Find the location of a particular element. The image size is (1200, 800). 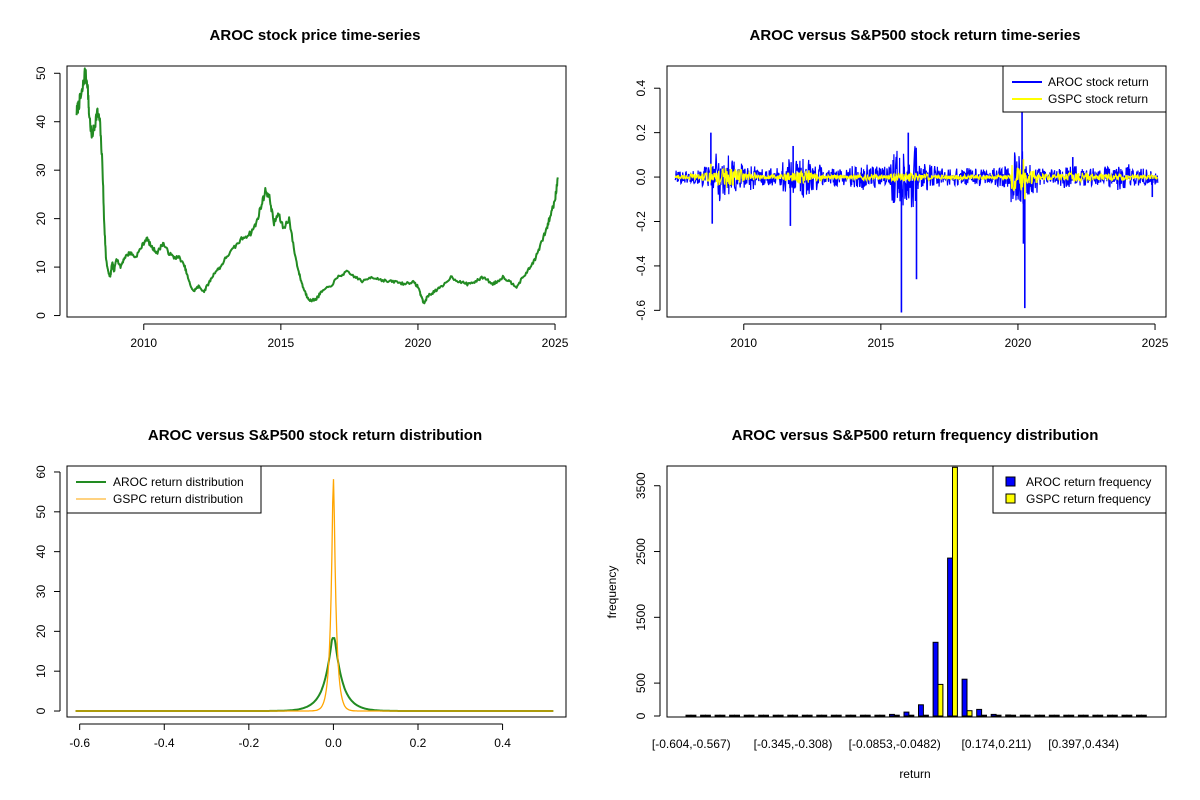

y-tick-label: 1500 is located at coordinates (641, 617).